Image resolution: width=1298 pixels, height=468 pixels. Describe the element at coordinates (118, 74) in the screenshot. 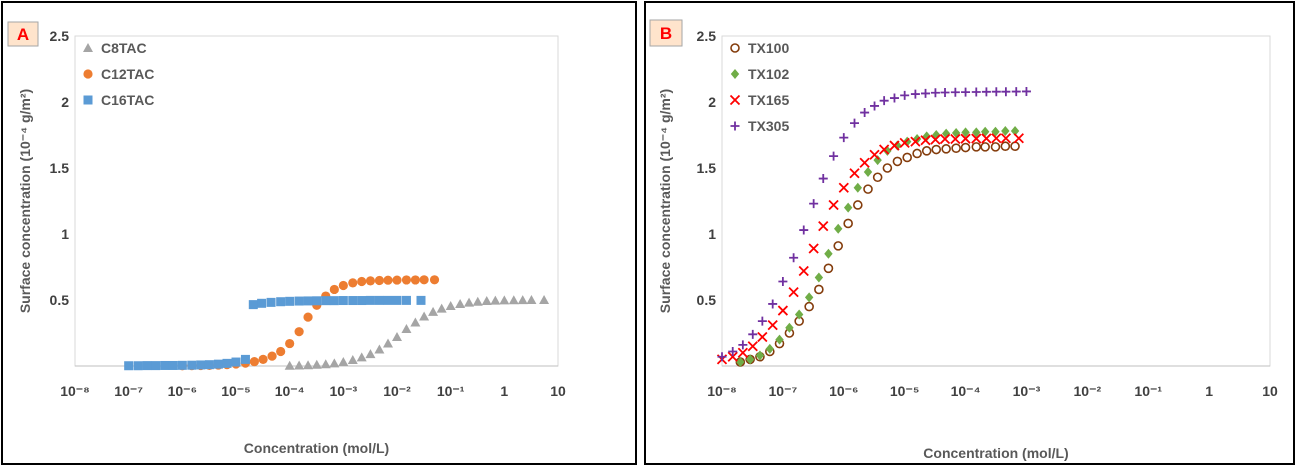

I see `legend: C8TAC C12TAC C16TAC` at that location.